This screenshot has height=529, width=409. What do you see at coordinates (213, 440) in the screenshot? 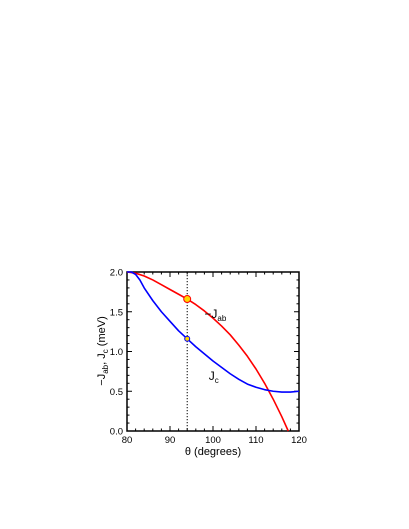
I see `x-tick-label: 100` at bounding box center [213, 440].